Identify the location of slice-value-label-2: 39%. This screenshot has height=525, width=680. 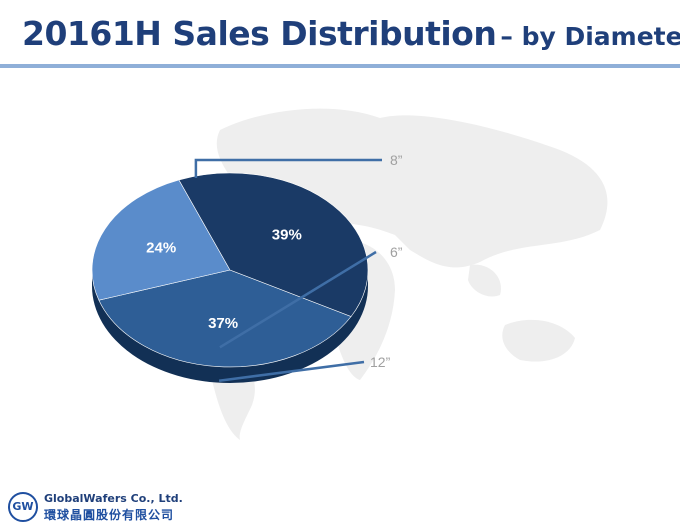
(287, 235).